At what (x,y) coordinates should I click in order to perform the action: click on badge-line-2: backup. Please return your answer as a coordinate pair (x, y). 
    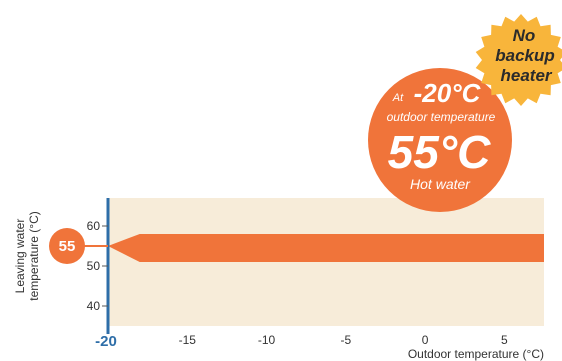
    Looking at the image, I should click on (525, 55).